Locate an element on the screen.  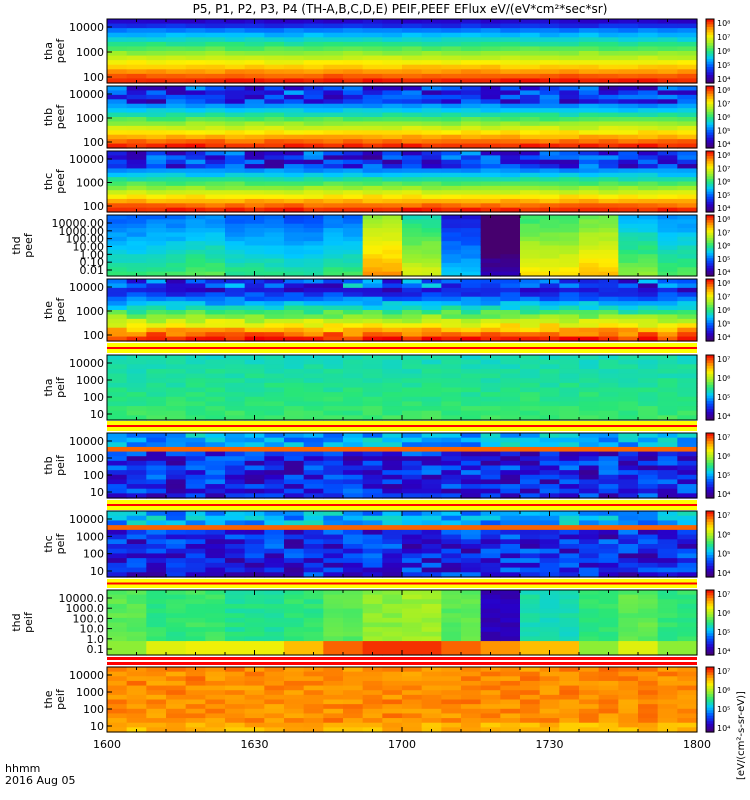
colorbar-tick-label: 10⁴ is located at coordinates (723, 208).